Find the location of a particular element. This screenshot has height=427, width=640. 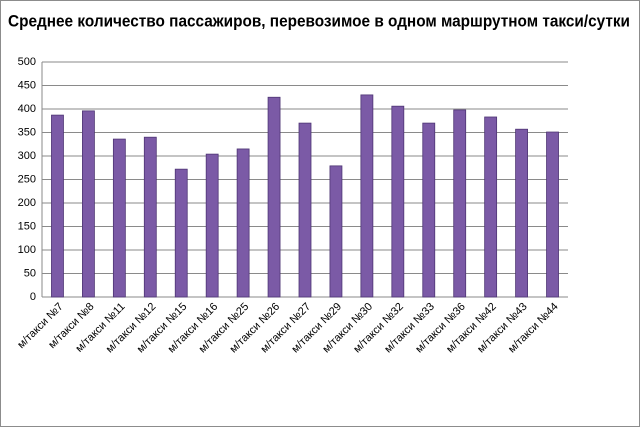

y-tick-label: 0 is located at coordinates (33, 297).